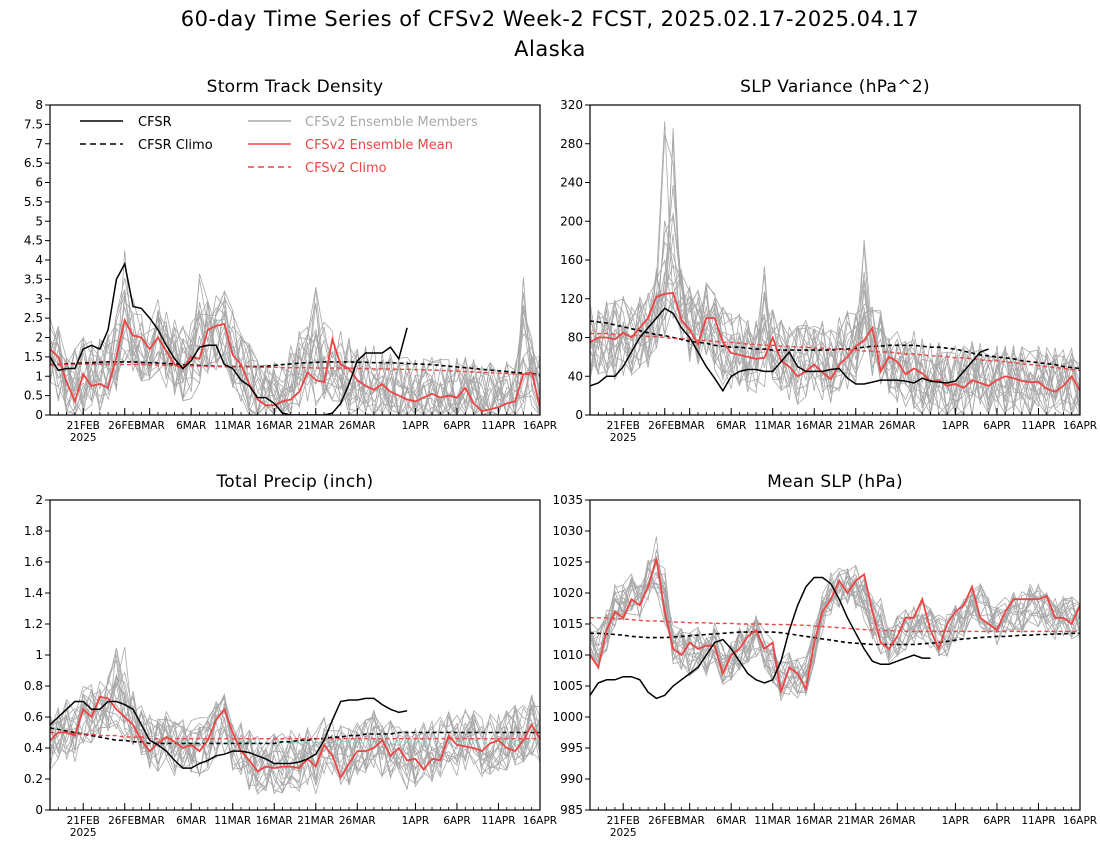 Image resolution: width=1100 pixels, height=850 pixels. What do you see at coordinates (39, 105) in the screenshot?
I see `y-tick-label: 8` at bounding box center [39, 105].